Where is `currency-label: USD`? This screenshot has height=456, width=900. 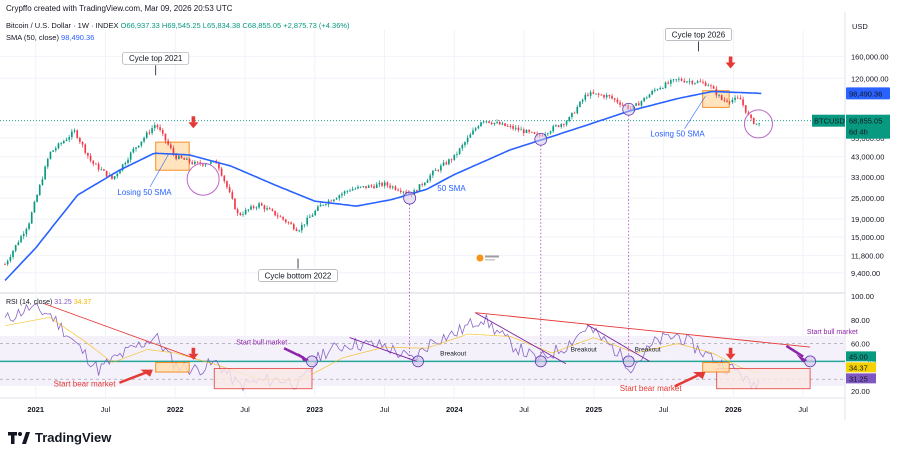
currency-label: USD is located at coordinates (860, 26).